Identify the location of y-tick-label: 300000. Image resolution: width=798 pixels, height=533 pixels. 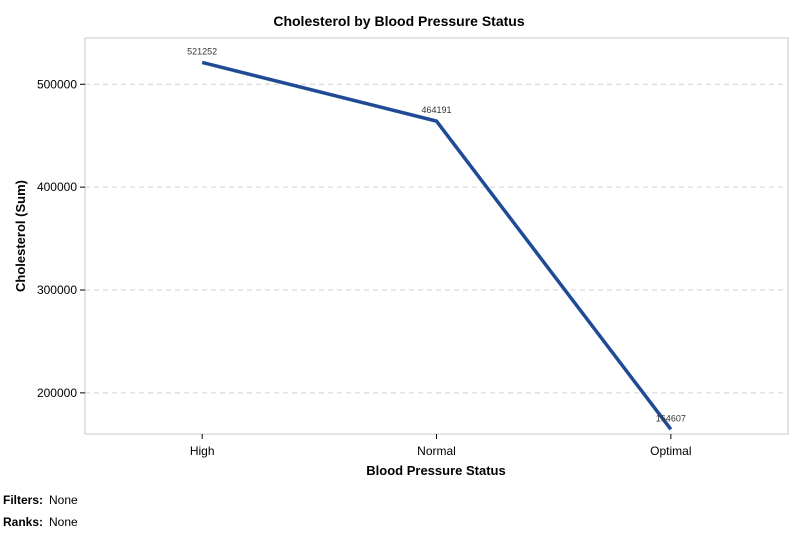
(57, 290).